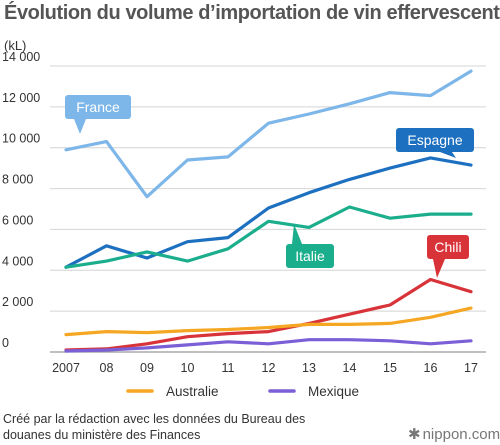 The height and width of the screenshot is (445, 500). Describe the element at coordinates (15, 45) in the screenshot. I see `y-axis-unit: (kL)` at that location.